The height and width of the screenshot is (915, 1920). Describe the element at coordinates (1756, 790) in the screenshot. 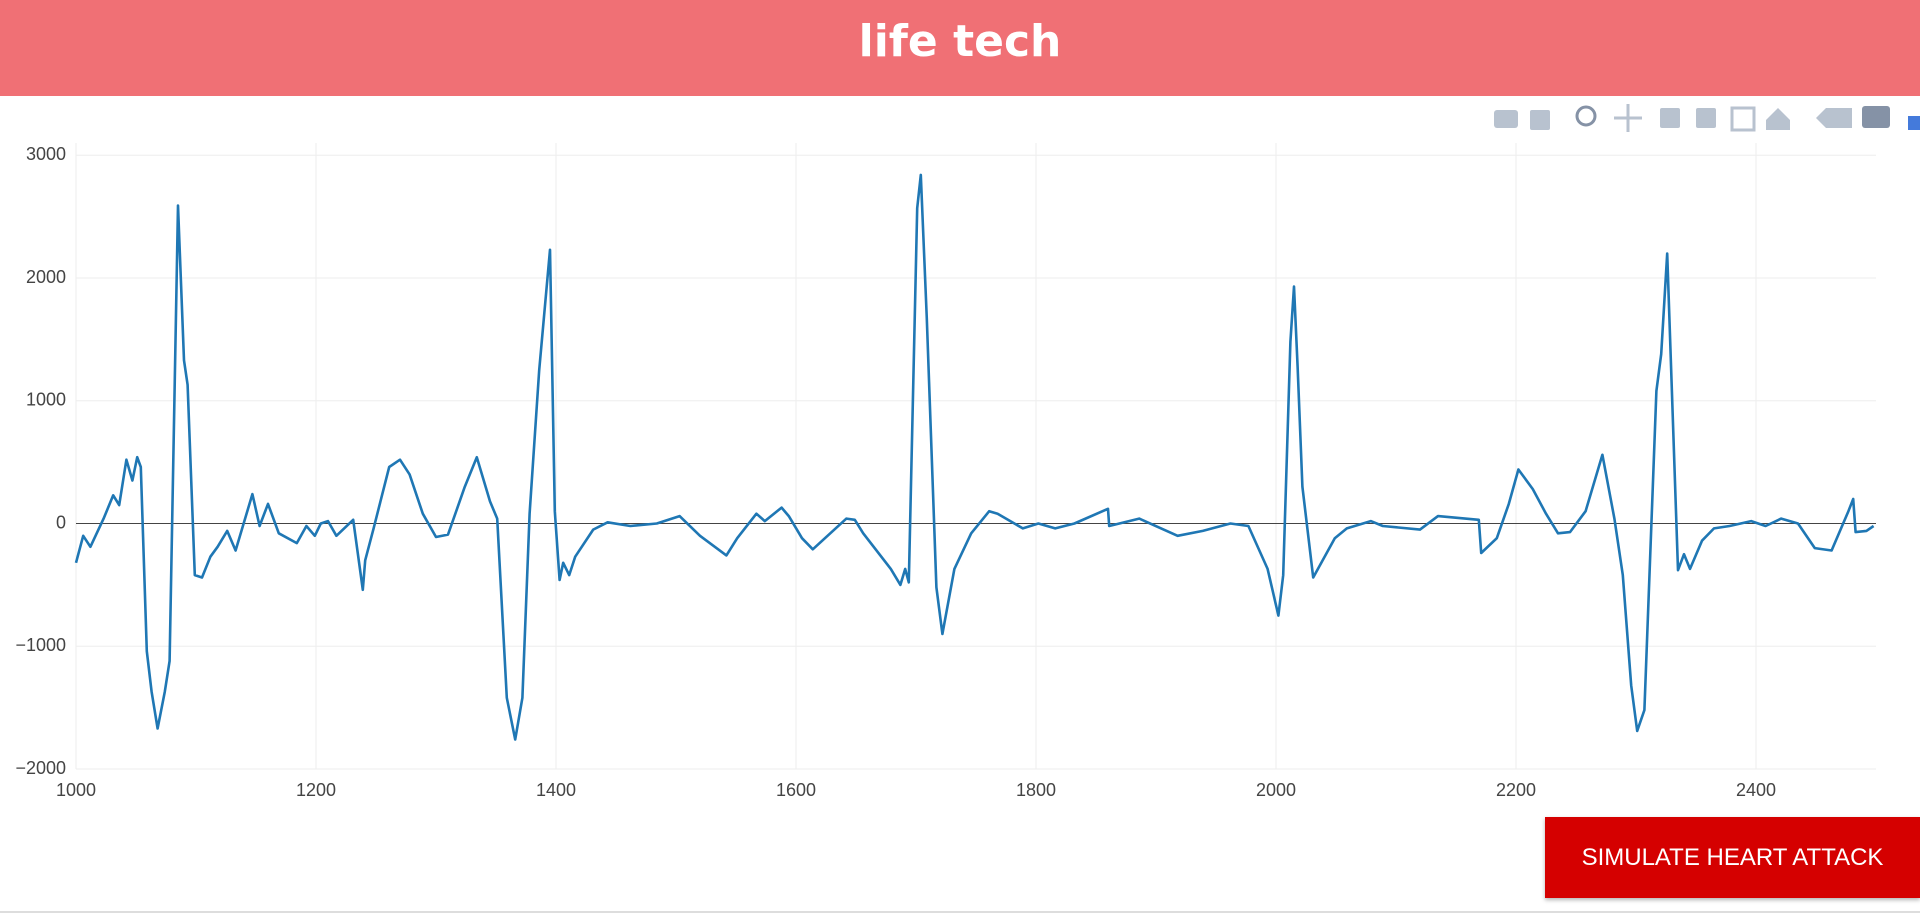

I see `x-tick-label: 2400` at that location.